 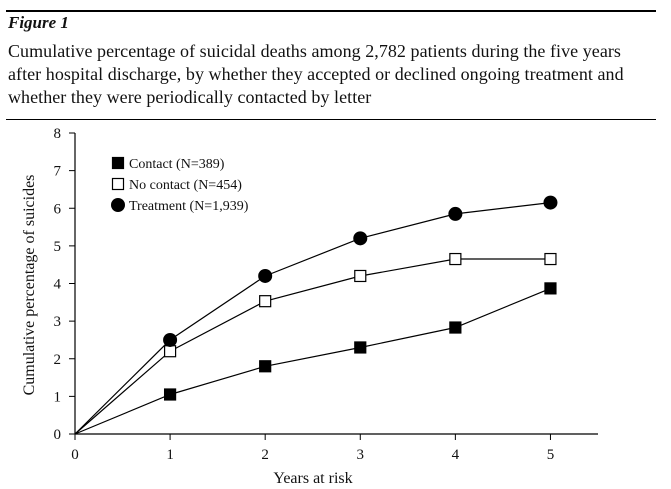 I want to click on x-tick-label: 3, so click(x=361, y=455).